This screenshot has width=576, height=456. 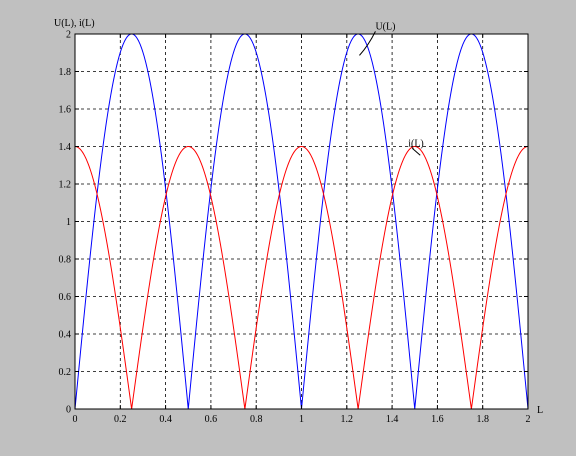 I want to click on x-tick-label: 1.8, so click(x=482, y=419).